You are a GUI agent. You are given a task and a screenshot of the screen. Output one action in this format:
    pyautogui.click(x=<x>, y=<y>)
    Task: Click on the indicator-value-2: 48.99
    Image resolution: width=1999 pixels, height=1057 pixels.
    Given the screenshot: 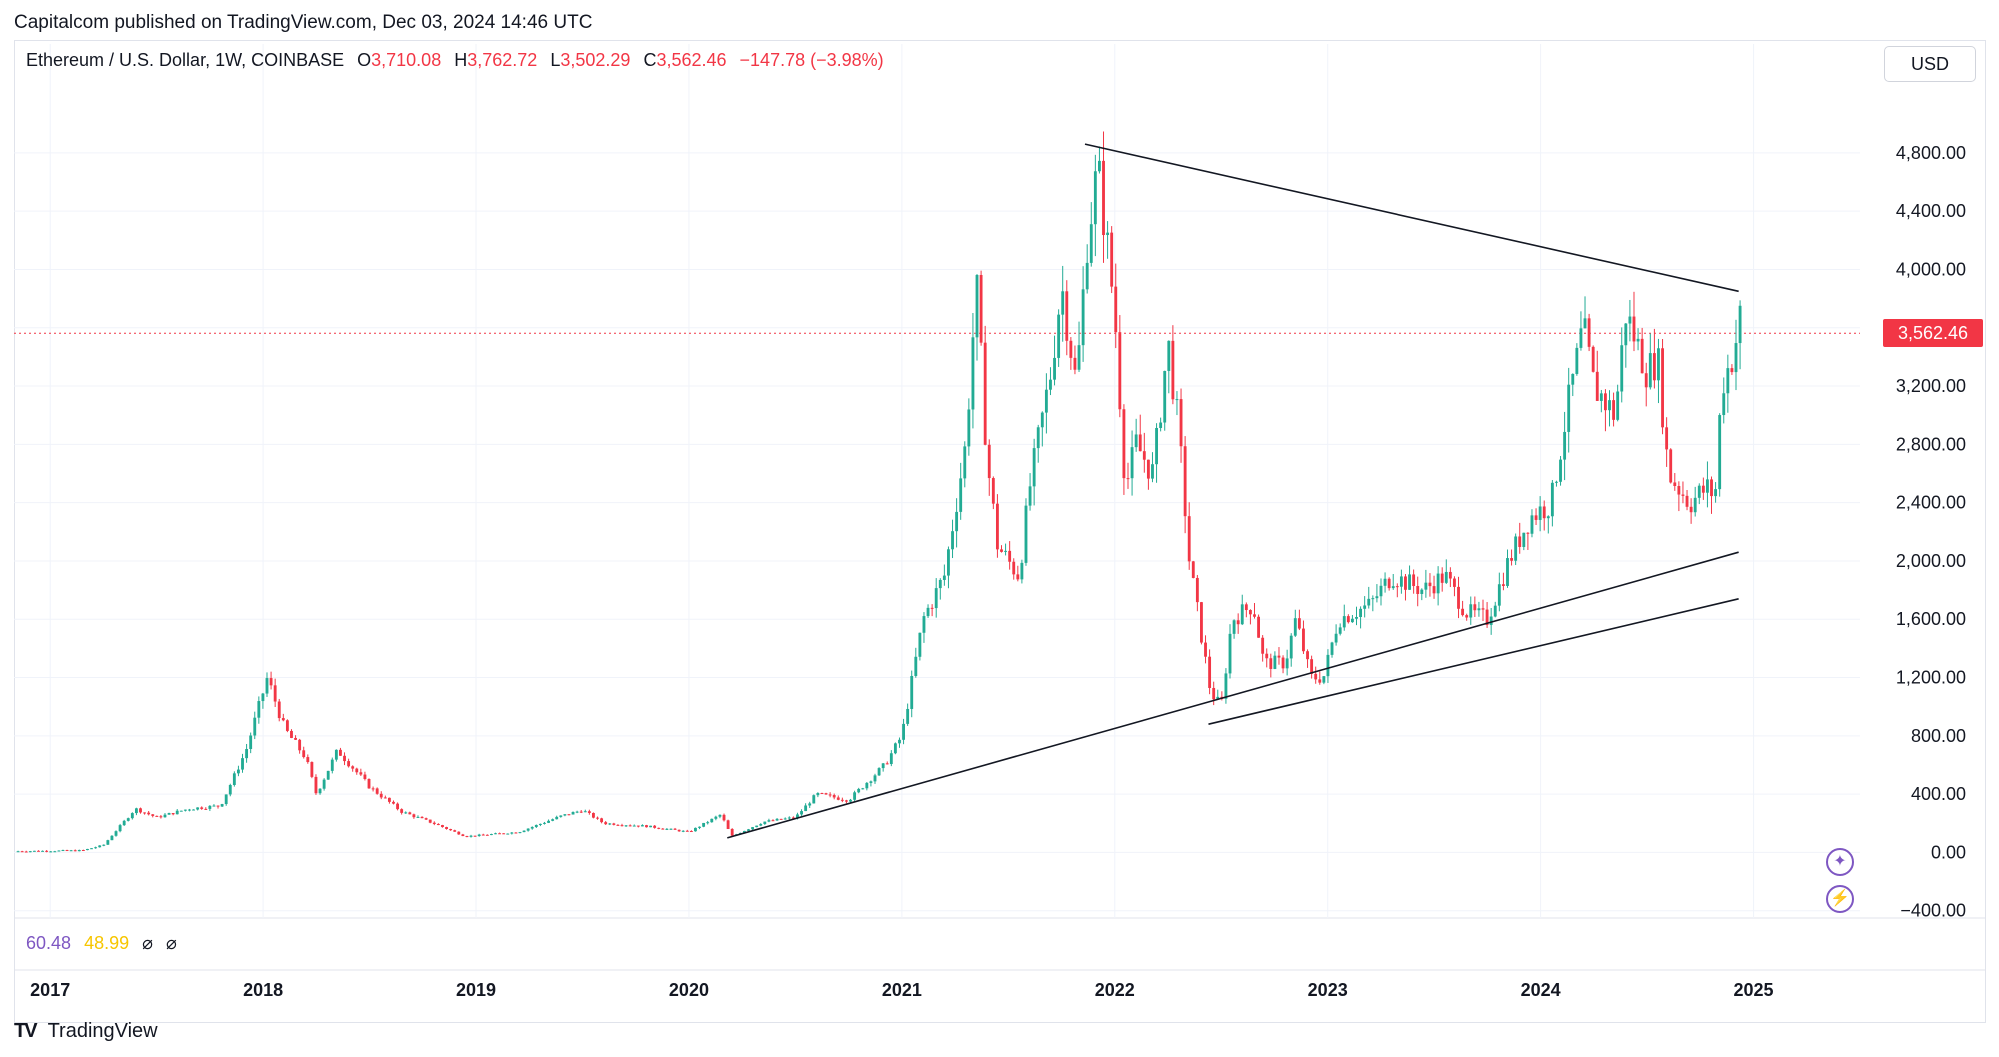 What is the action you would take?
    pyautogui.click(x=107, y=943)
    